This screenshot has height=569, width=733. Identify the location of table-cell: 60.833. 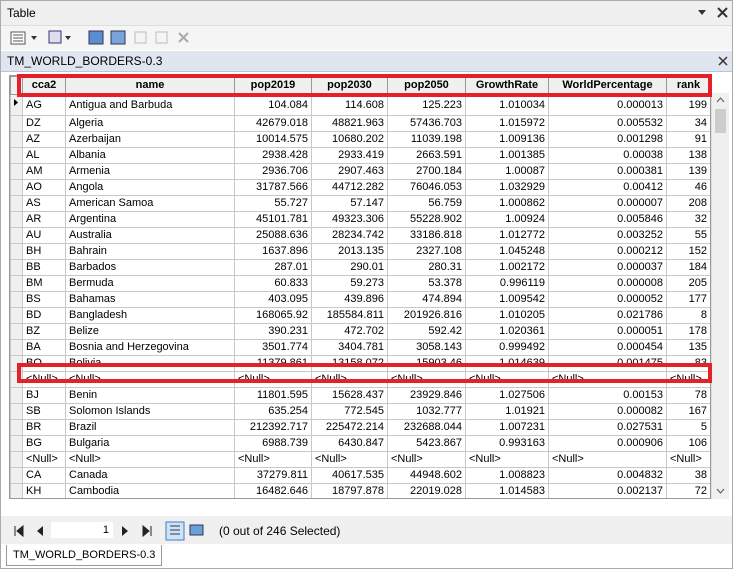
(273, 284).